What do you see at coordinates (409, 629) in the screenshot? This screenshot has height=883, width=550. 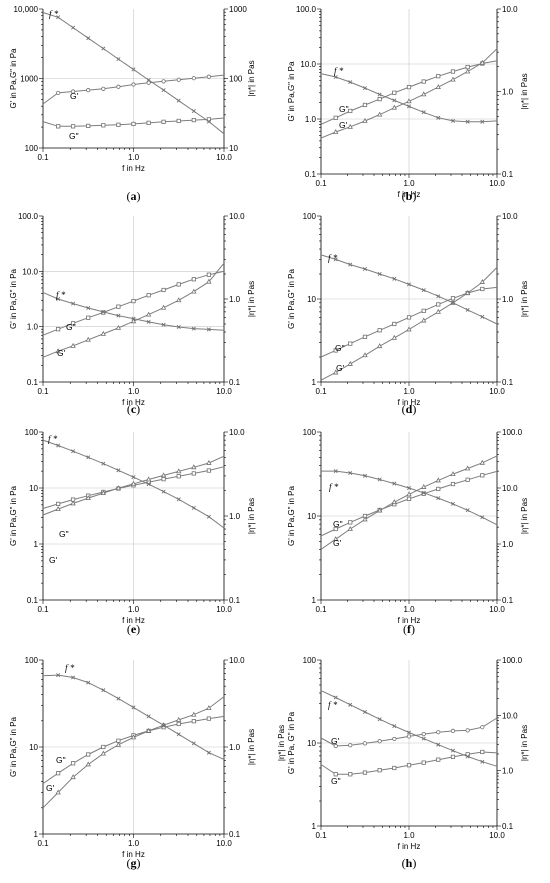 I see `panel-caption: (f)` at bounding box center [409, 629].